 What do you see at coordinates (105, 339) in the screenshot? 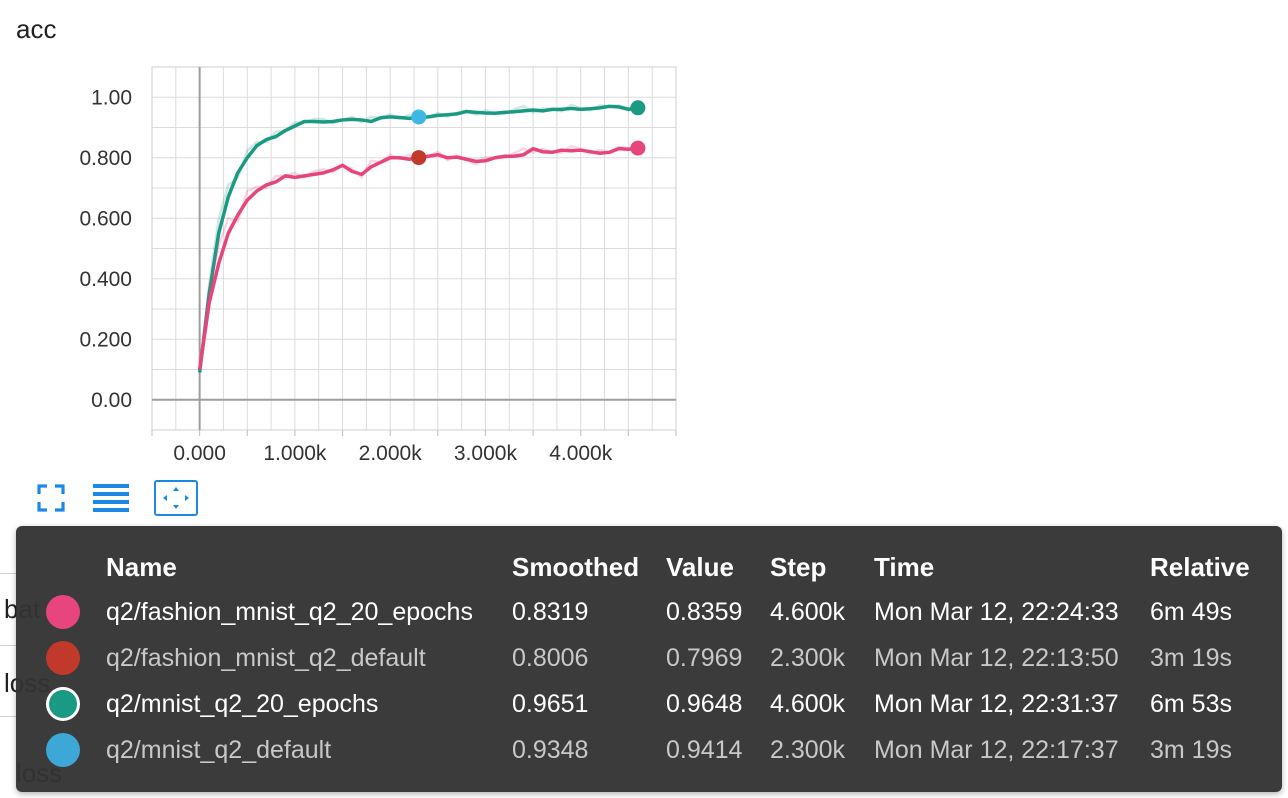
I see `y-tick-label: 0.200` at bounding box center [105, 339].